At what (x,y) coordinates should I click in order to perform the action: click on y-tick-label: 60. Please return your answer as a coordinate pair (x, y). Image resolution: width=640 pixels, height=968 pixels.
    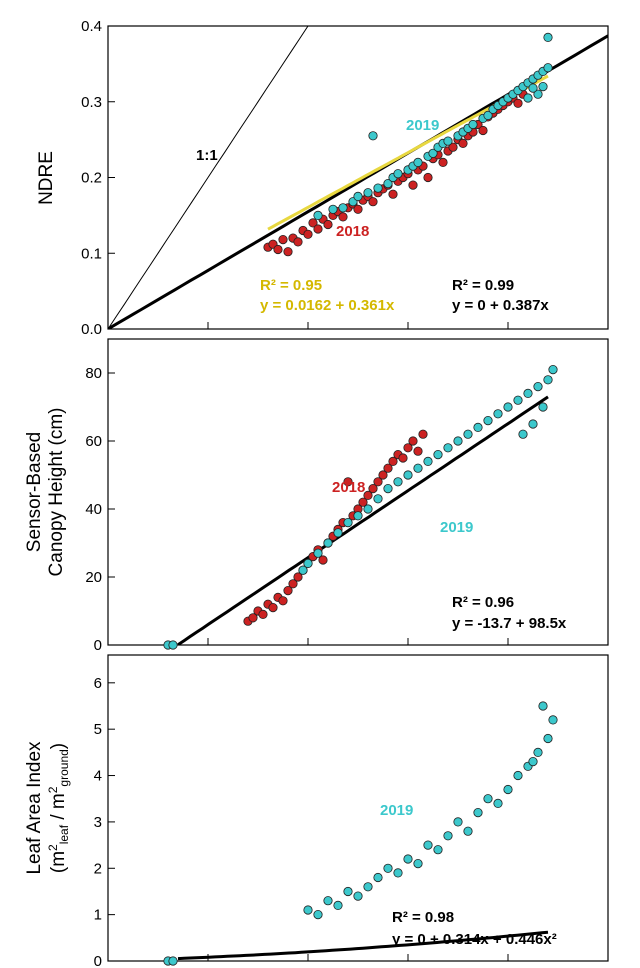
    Looking at the image, I should click on (93, 441).